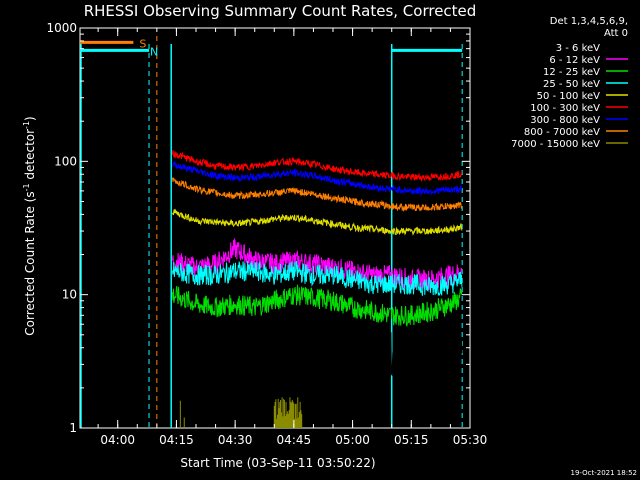 The image size is (640, 480). I want to click on night-label: N, so click(154, 51).